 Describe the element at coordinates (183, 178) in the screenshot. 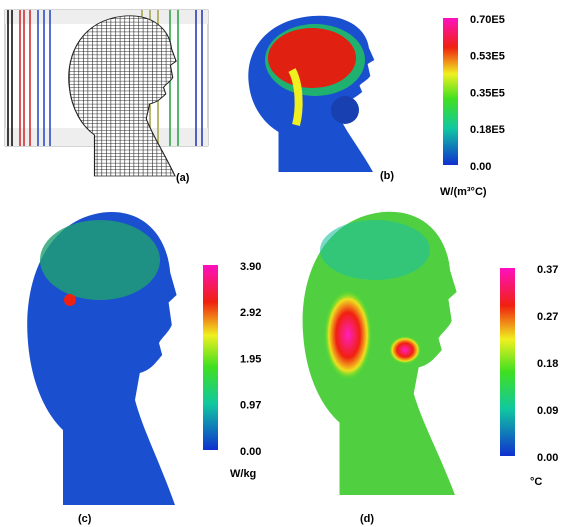

I see `panel-label: (a)` at that location.